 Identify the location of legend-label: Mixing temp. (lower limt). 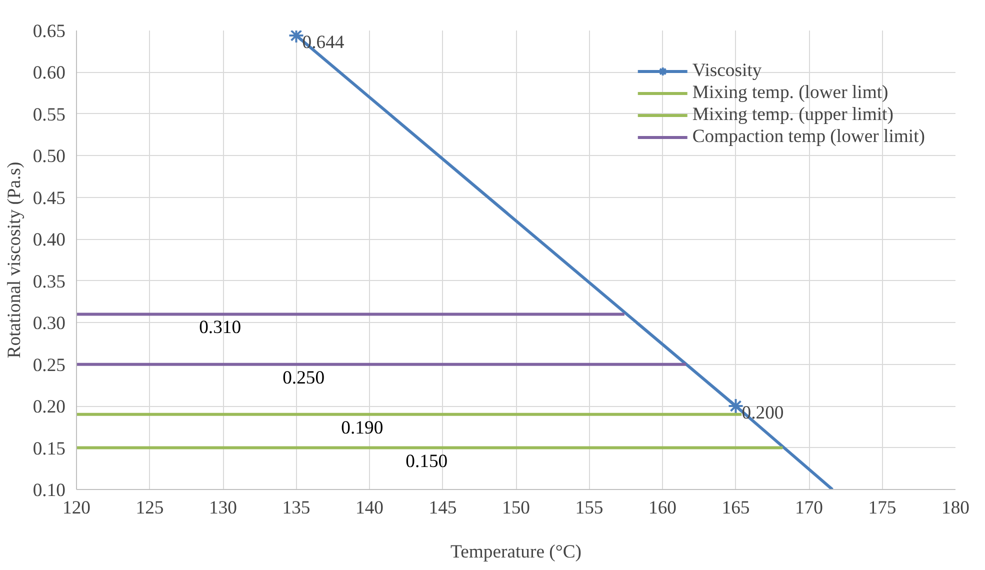
(790, 93).